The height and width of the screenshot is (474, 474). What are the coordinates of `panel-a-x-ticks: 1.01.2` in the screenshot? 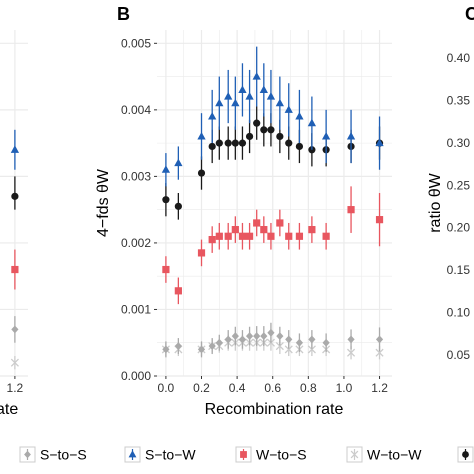 It's located at (15, 385).